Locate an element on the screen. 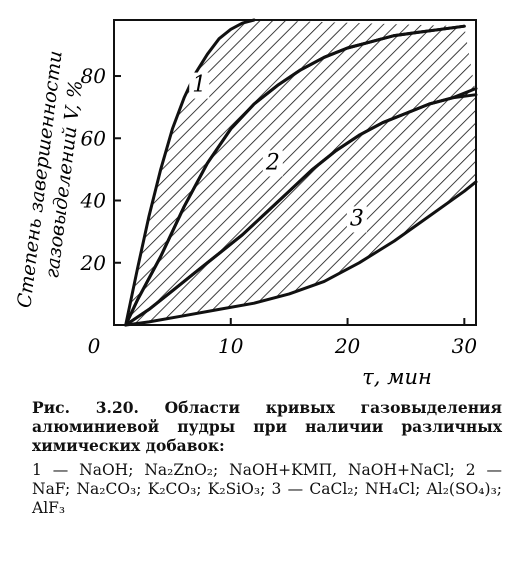  y-ticks: 20 40 60 80 is located at coordinates (100, 169).